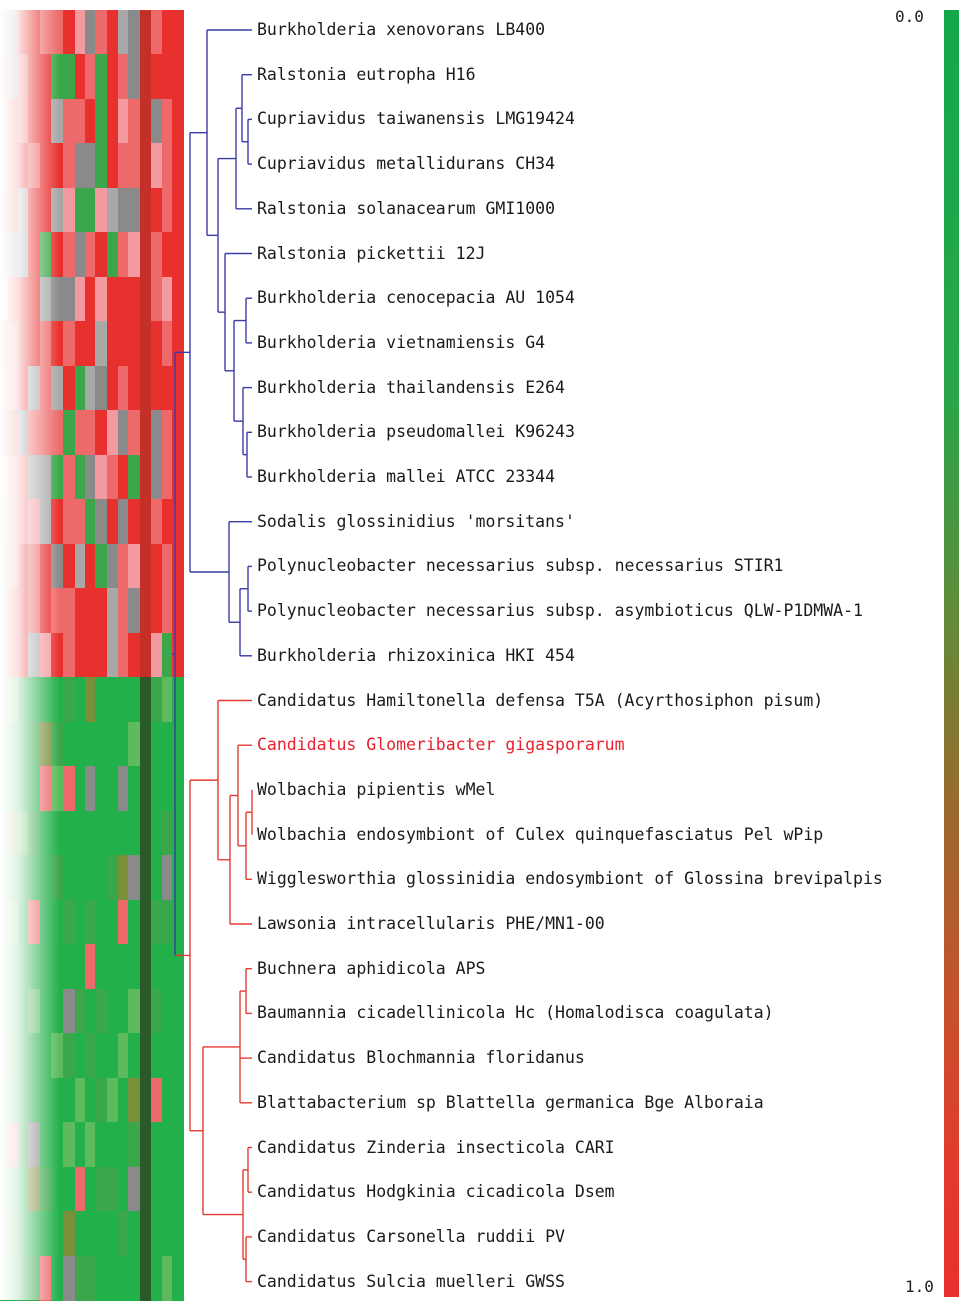 The width and height of the screenshot is (959, 1301). I want to click on scale-min-label: 0.0, so click(909, 16).